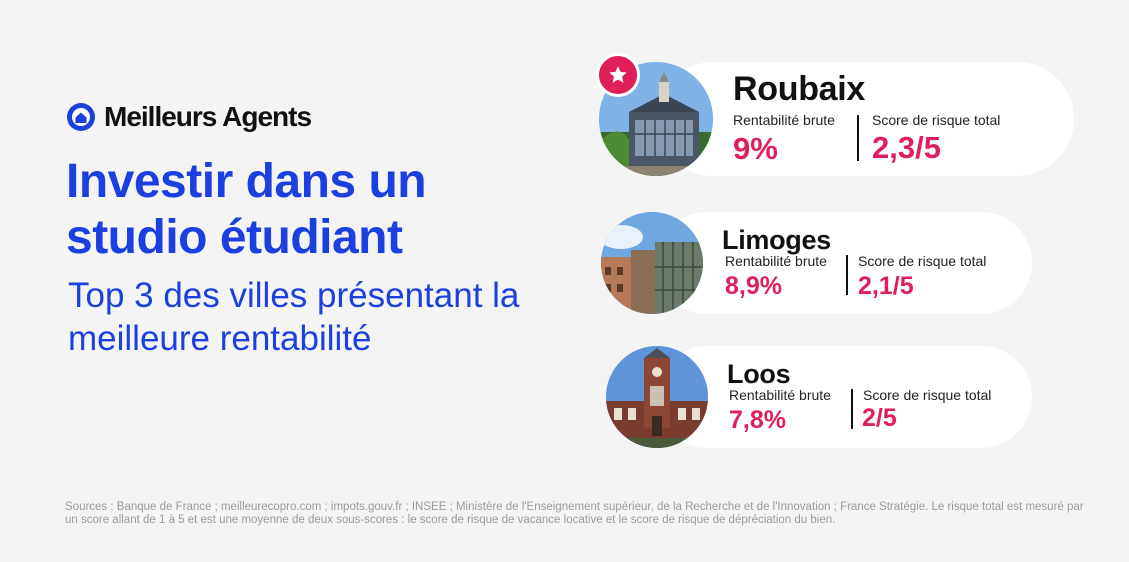 The image size is (1129, 562). What do you see at coordinates (81, 117) in the screenshot?
I see `house-pin-icon` at bounding box center [81, 117].